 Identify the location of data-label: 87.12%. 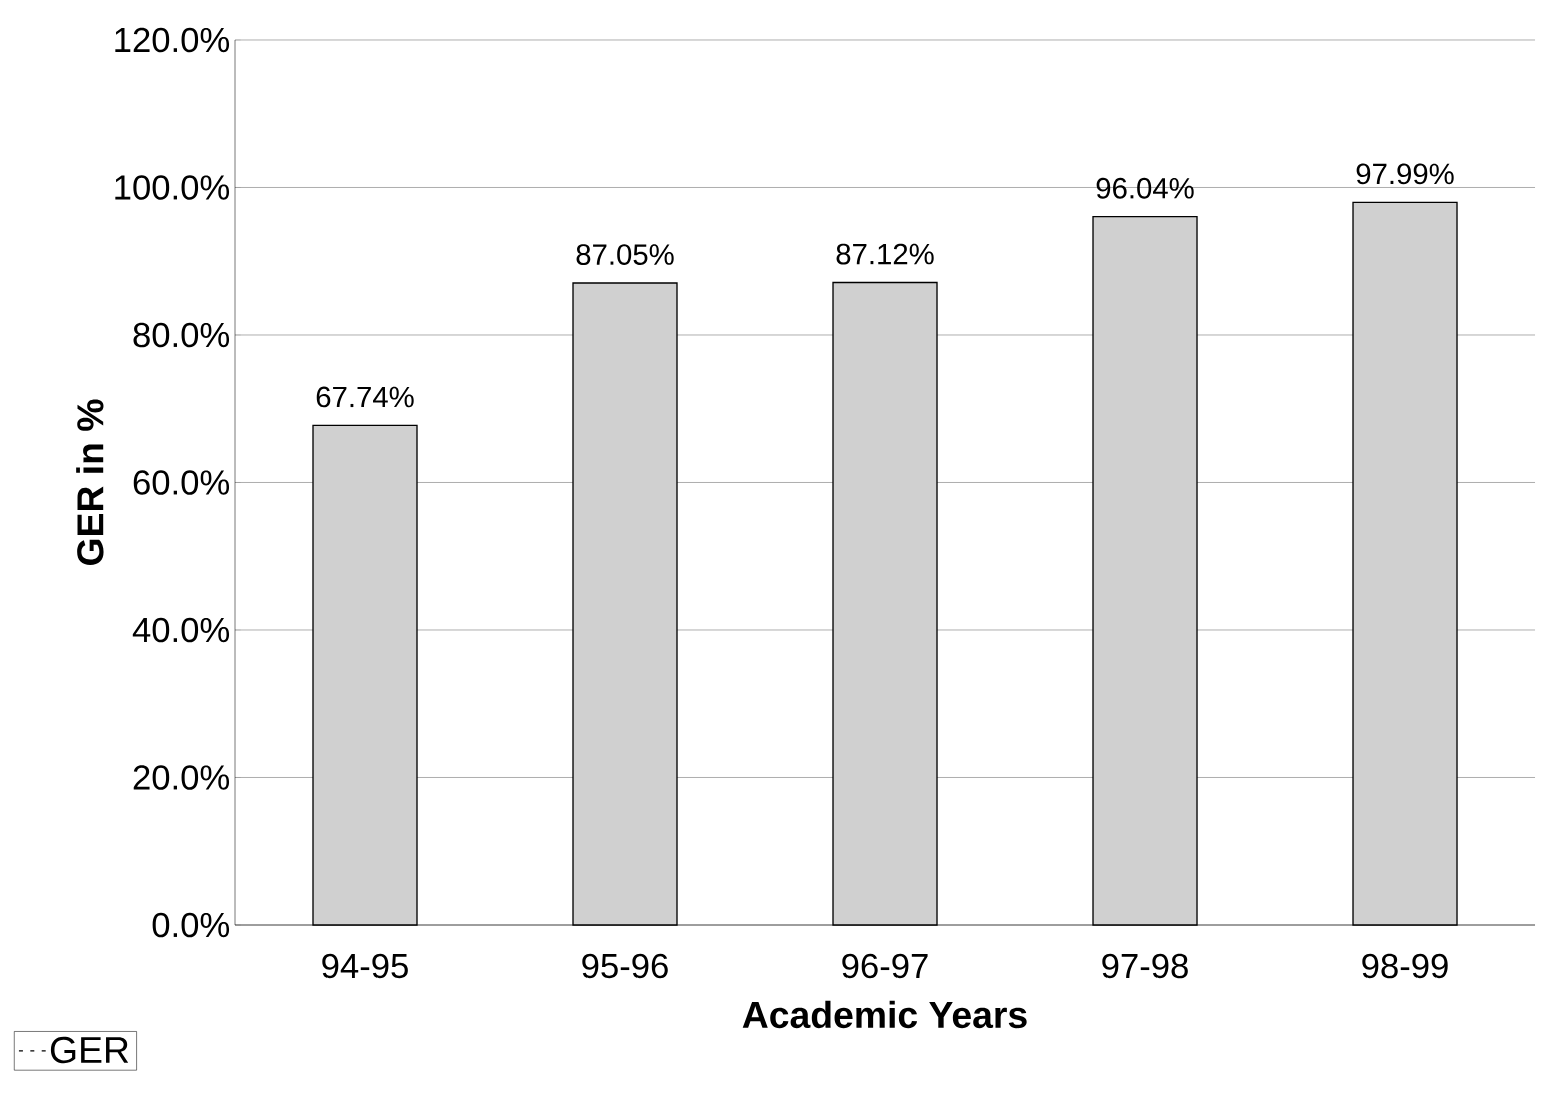
(885, 254).